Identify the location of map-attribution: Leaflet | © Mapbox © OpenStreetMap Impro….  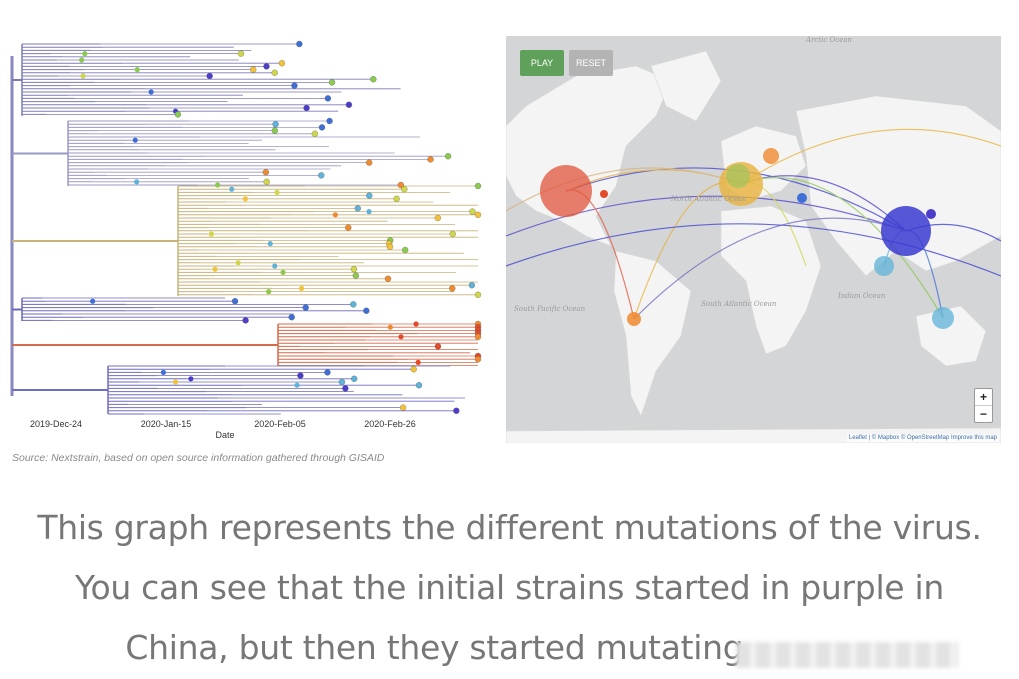
(922, 438).